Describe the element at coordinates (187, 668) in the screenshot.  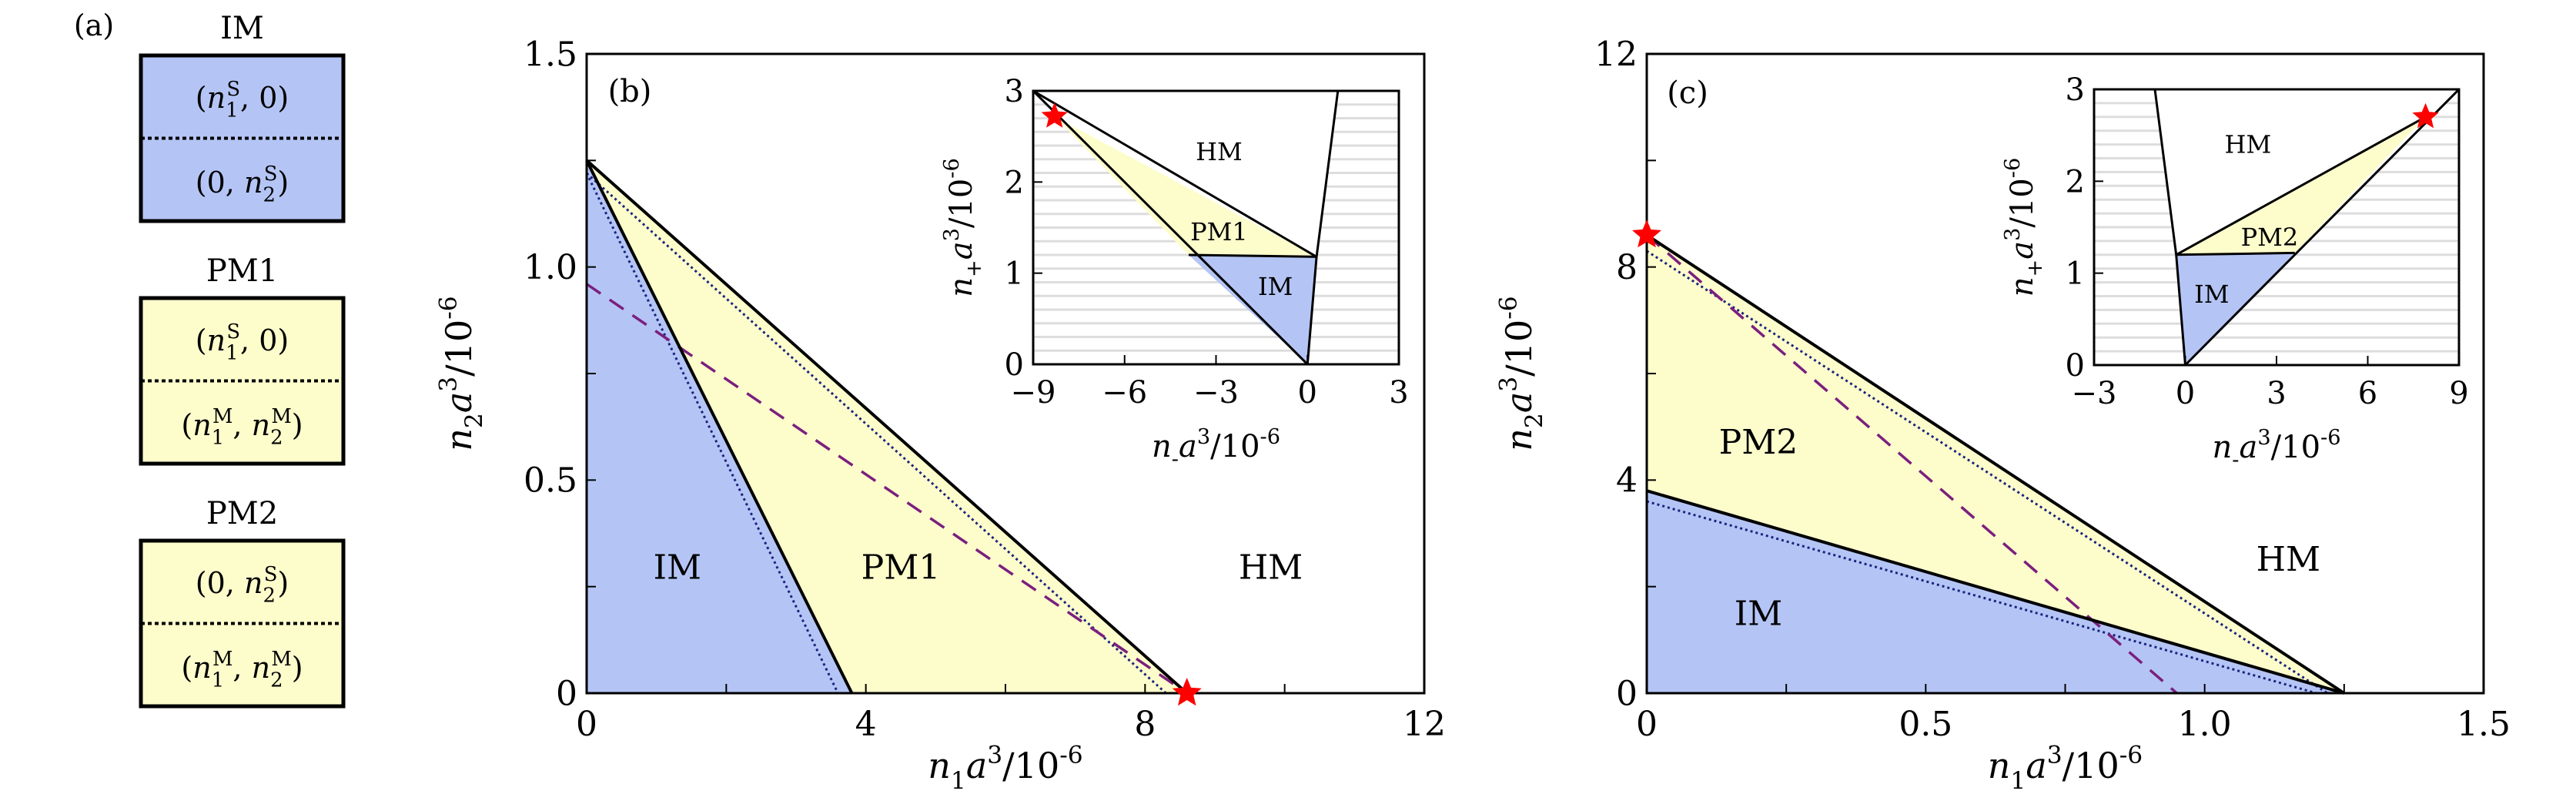
I see `text-run: (` at that location.